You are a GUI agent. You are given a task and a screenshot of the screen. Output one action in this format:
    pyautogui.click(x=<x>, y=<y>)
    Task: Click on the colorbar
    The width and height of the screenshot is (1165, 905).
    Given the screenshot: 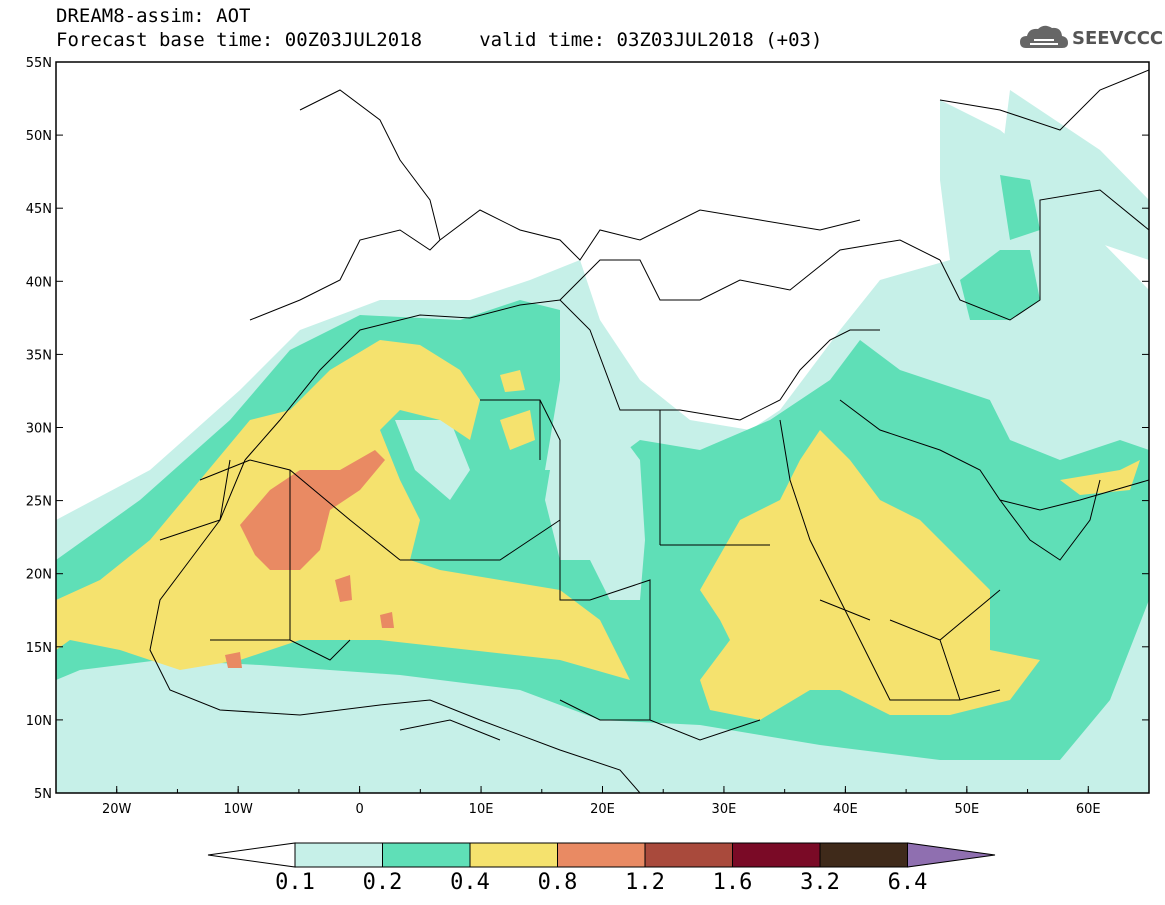 What is the action you would take?
    pyautogui.click(x=601, y=855)
    